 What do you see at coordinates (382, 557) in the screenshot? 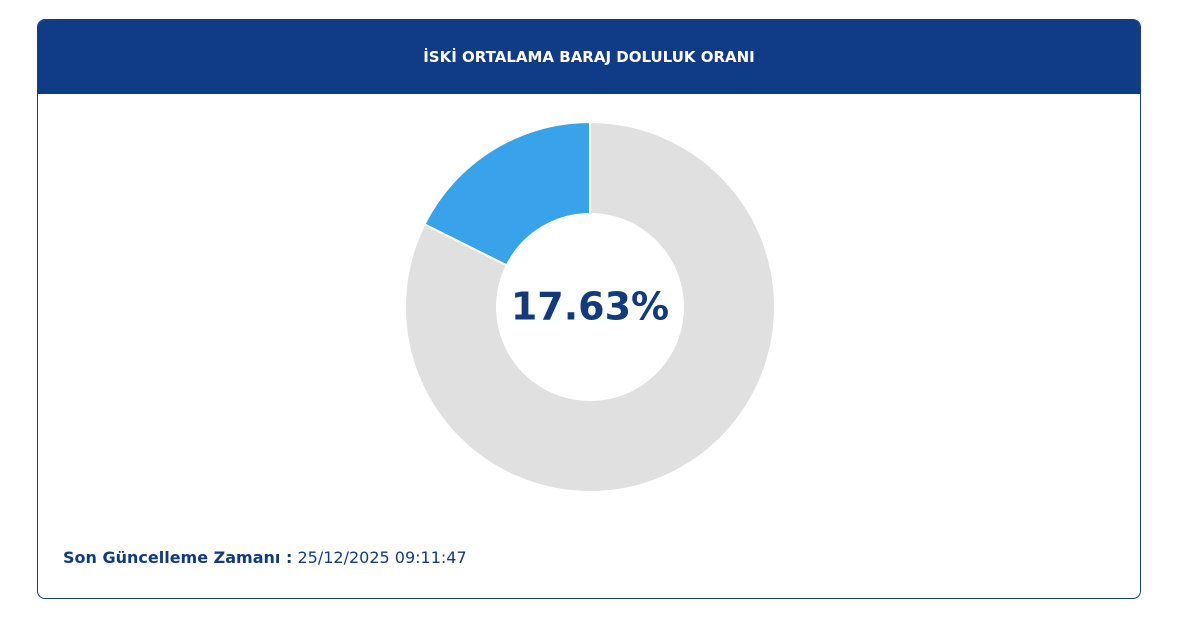
I see `footer-value: 25/12/2025 09:11:47` at bounding box center [382, 557].